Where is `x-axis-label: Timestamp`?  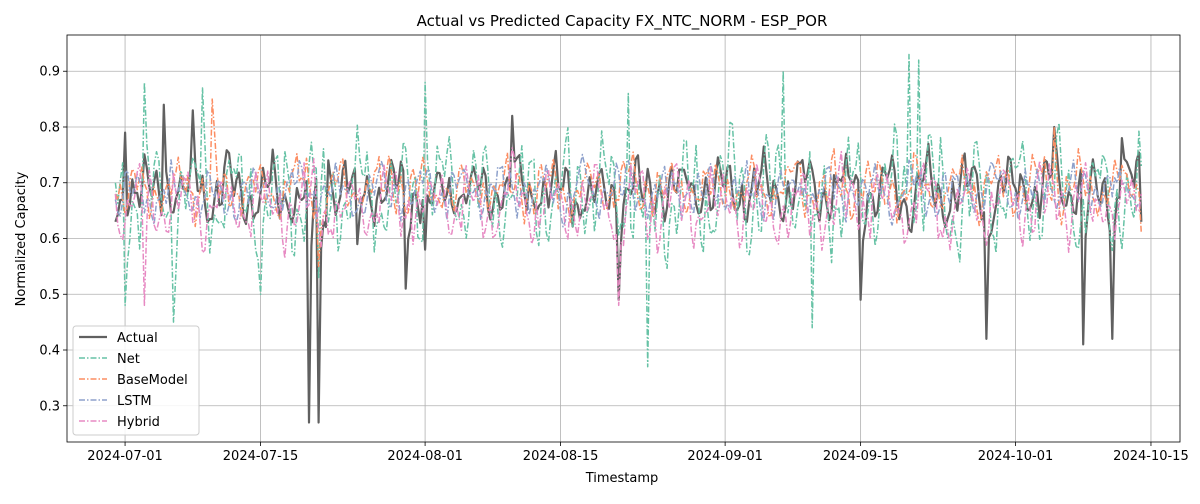
x-axis-label: Timestamp is located at coordinates (622, 478).